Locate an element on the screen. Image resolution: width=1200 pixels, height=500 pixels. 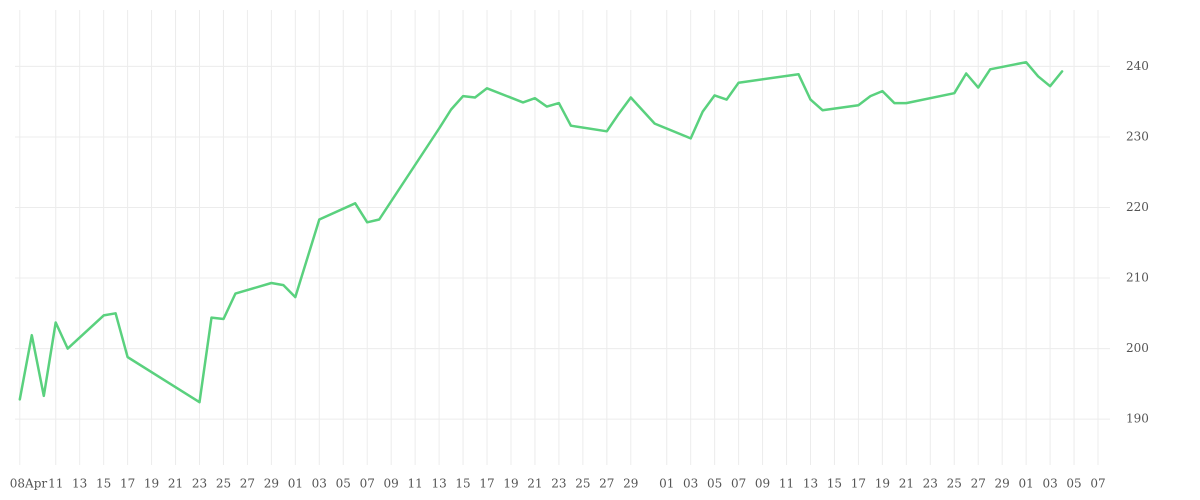
y-tick-label: 210 is located at coordinates (1137, 278).